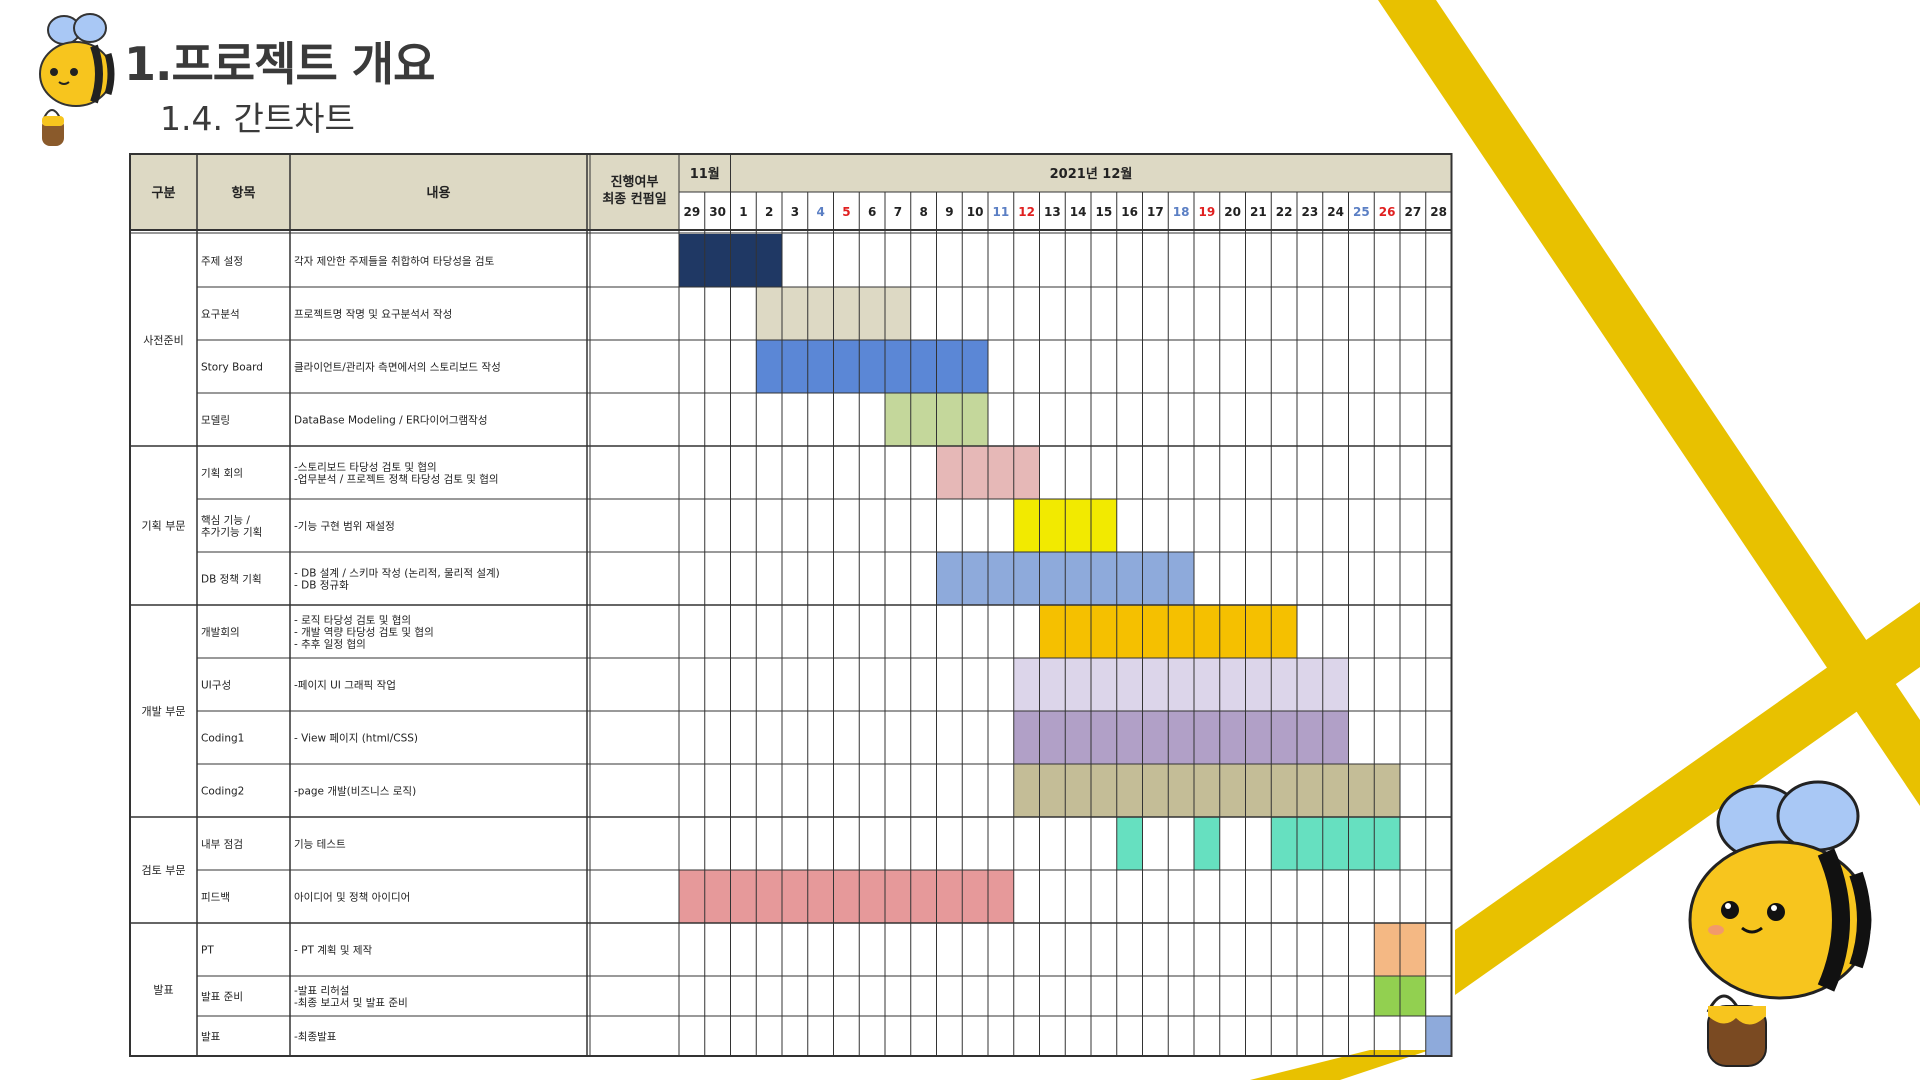 The height and width of the screenshot is (1080, 1920). Describe the element at coordinates (163, 990) in the screenshot. I see `group-label-5: 발표` at that location.